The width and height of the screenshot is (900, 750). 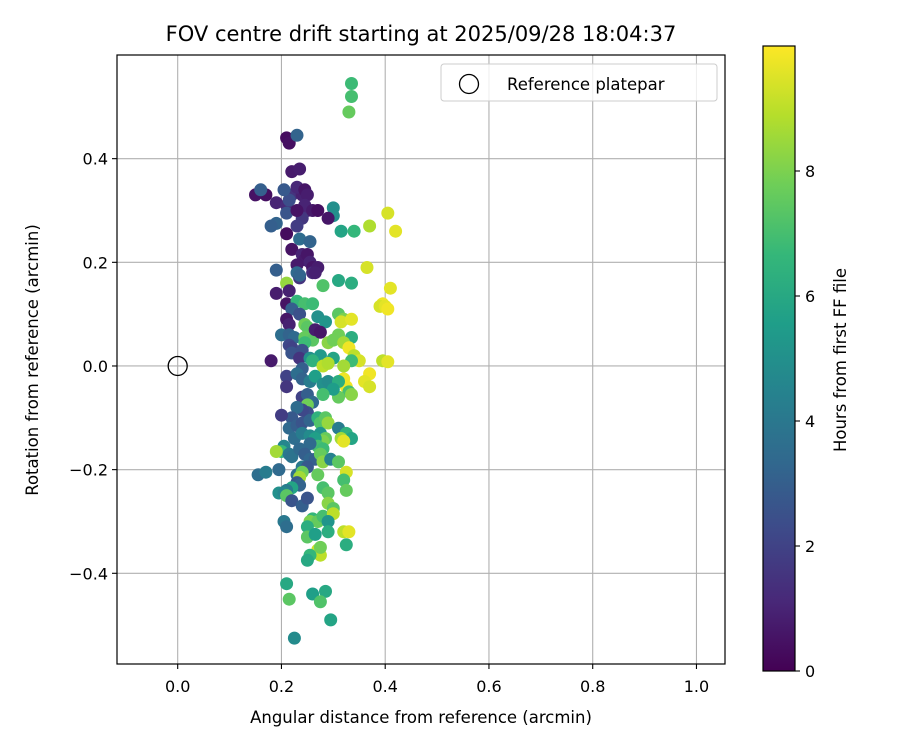 What do you see at coordinates (810, 296) in the screenshot?
I see `colorbar-tick-label: 6` at bounding box center [810, 296].